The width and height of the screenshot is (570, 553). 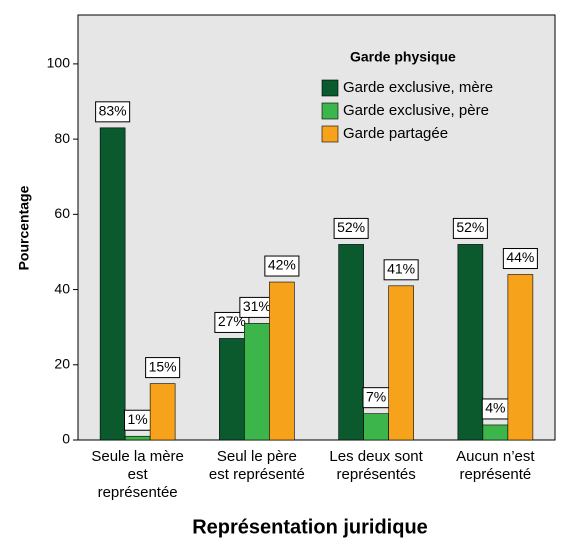 What do you see at coordinates (495, 465) in the screenshot?
I see `x-tick-label: Aucun n’est représenté` at bounding box center [495, 465].